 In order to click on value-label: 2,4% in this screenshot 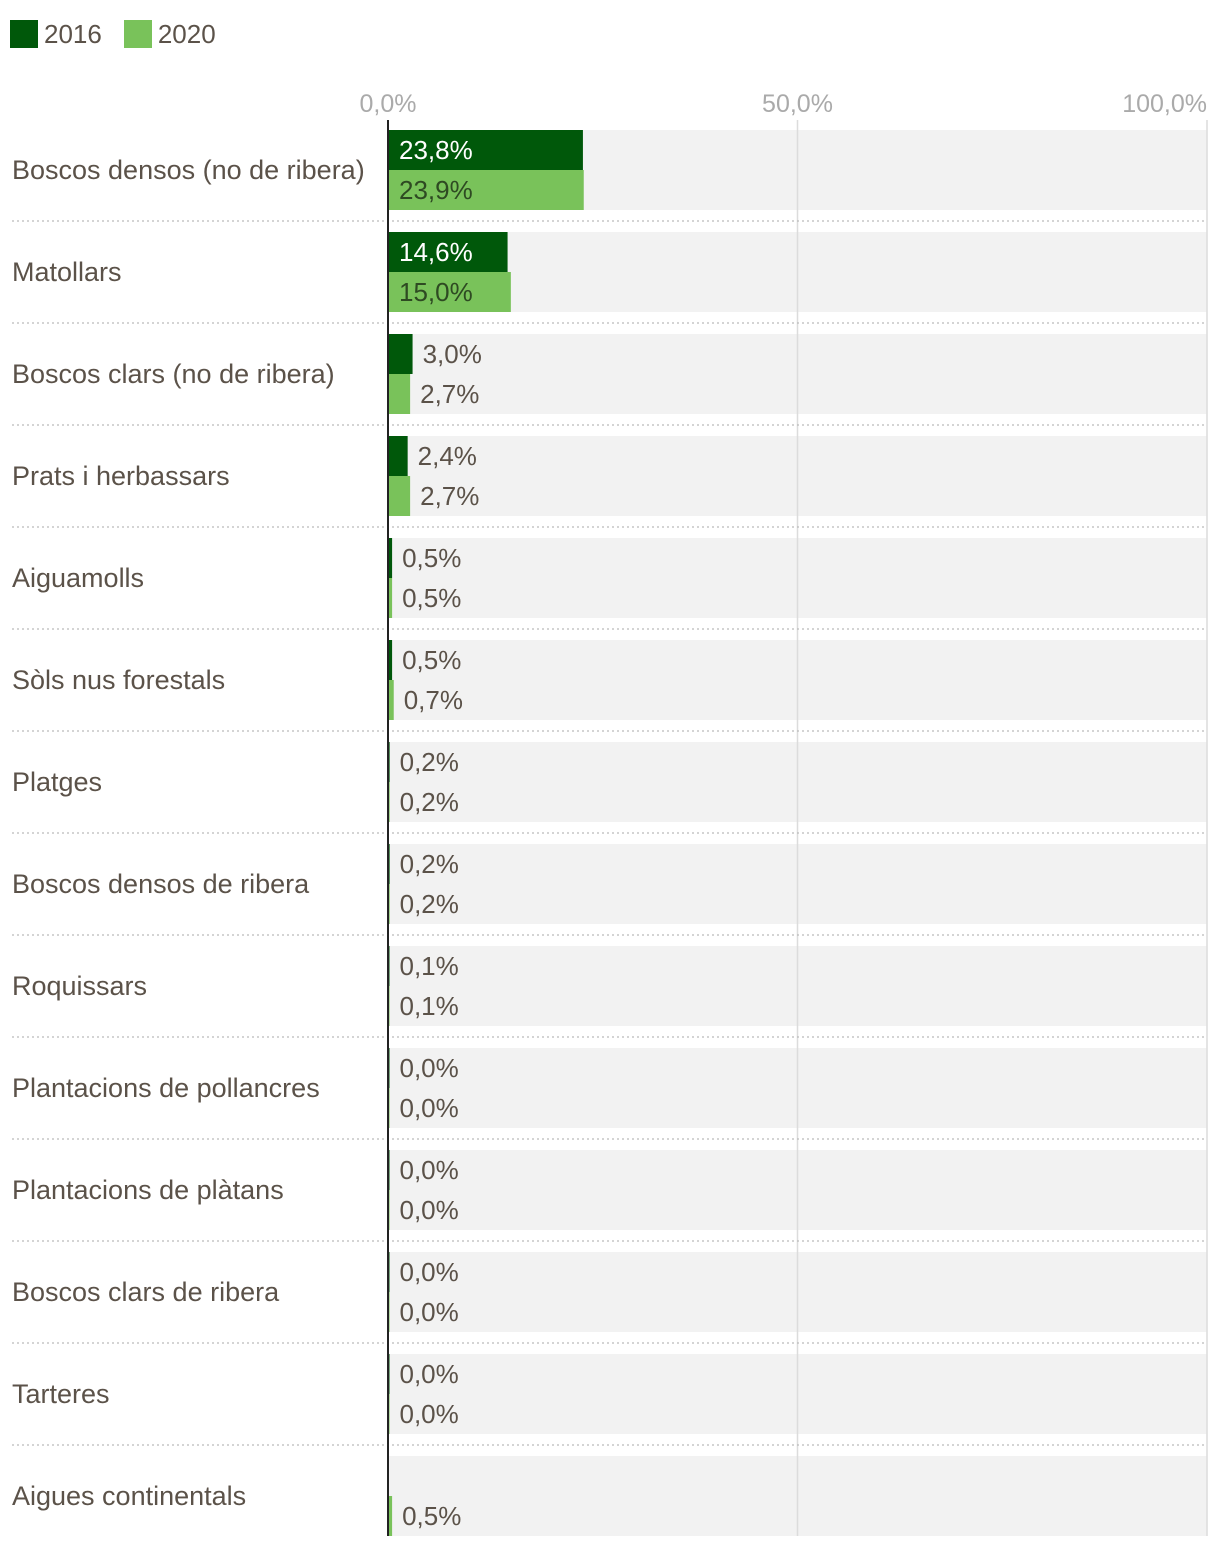, I will do `click(447, 456)`.